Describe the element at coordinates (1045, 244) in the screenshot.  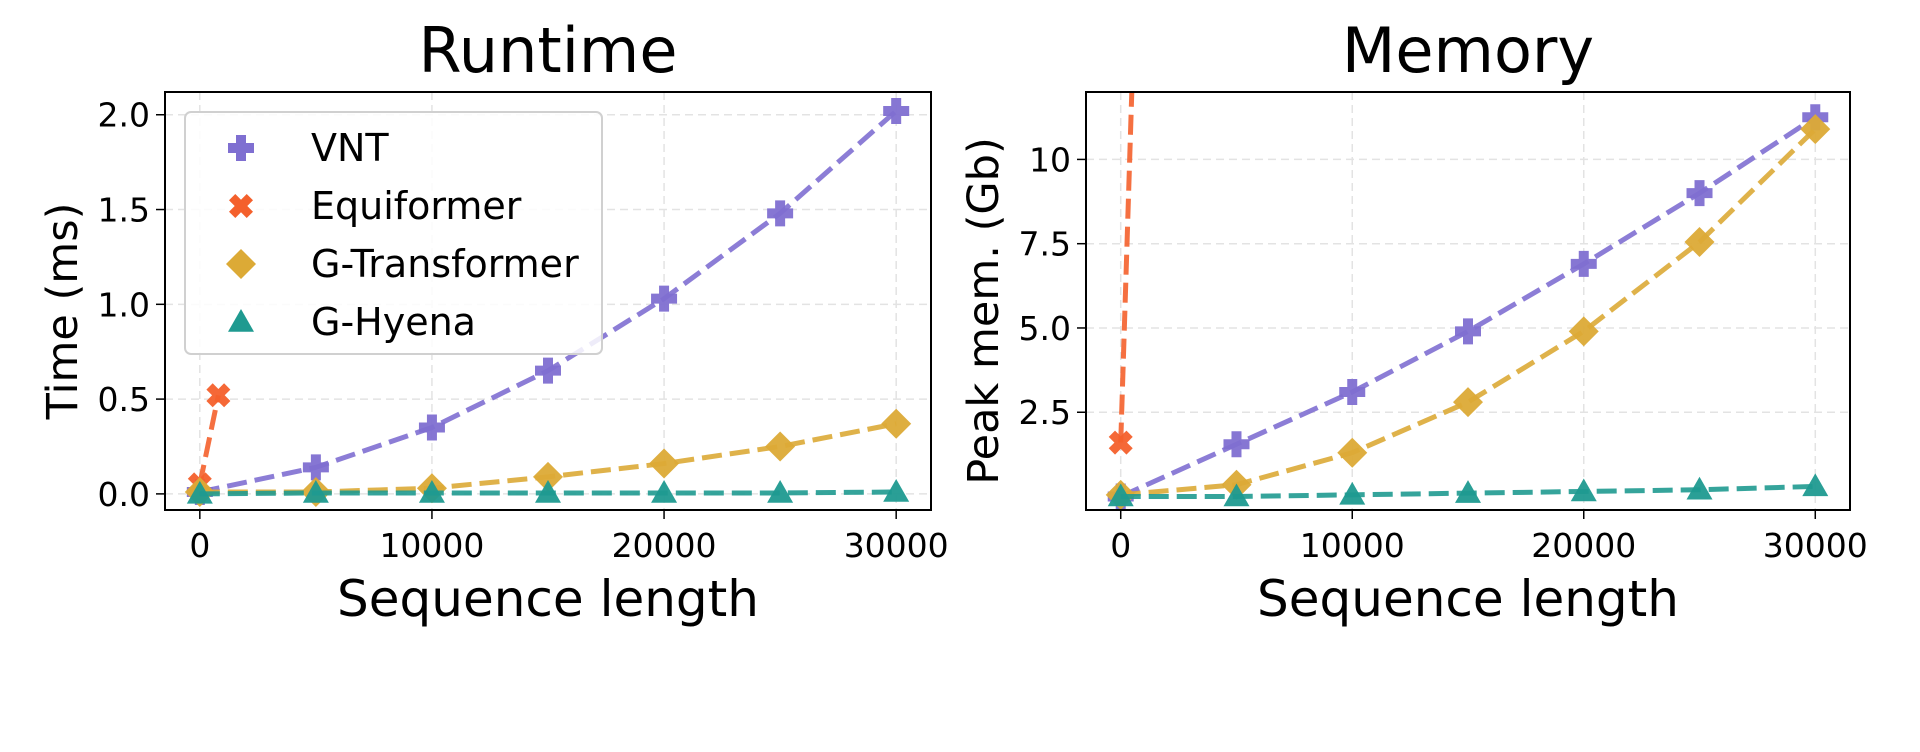
I see `y-tick-label: 7.5` at that location.